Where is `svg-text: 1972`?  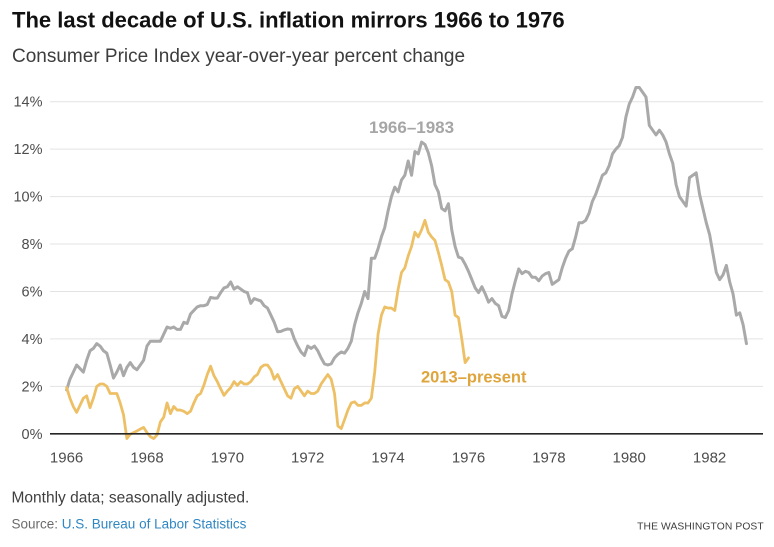
svg-text: 1972 is located at coordinates (307, 458).